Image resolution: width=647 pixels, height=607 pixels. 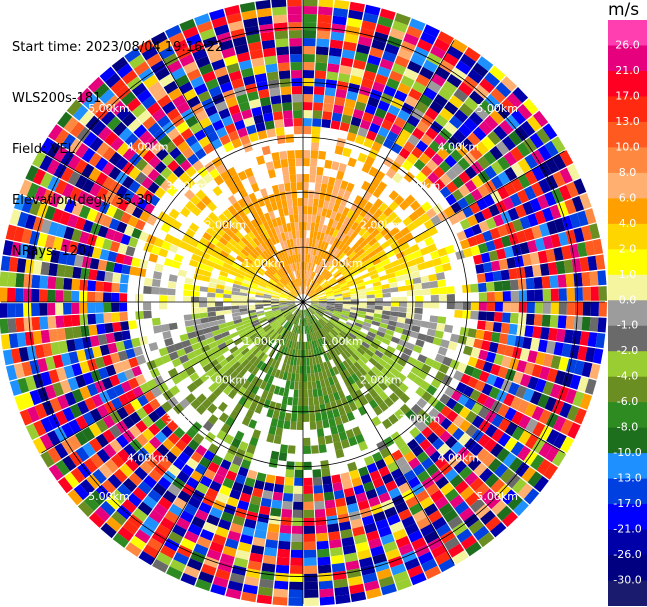 What do you see at coordinates (49, 251) in the screenshot?
I see `nrays-label: NRays: 120` at bounding box center [49, 251].